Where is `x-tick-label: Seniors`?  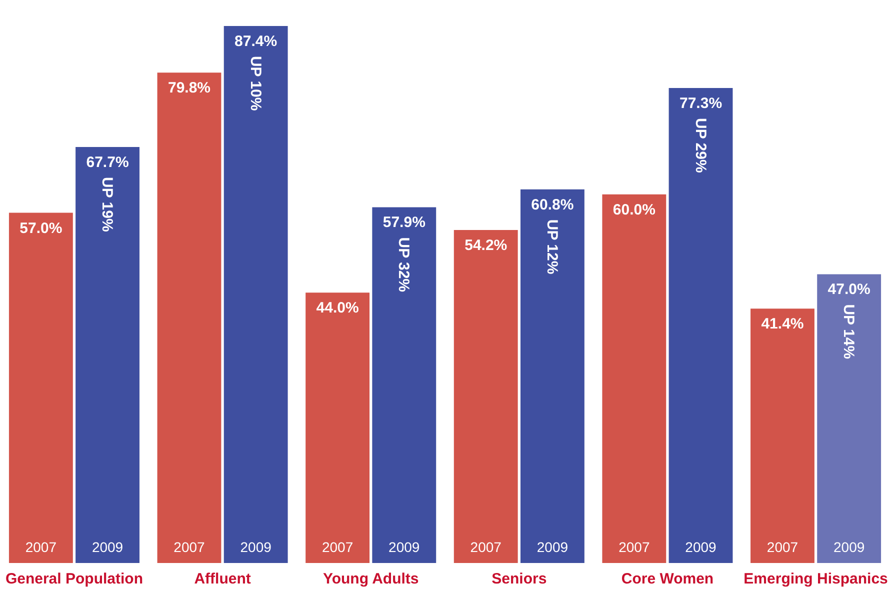 x-tick-label: Seniors is located at coordinates (519, 579).